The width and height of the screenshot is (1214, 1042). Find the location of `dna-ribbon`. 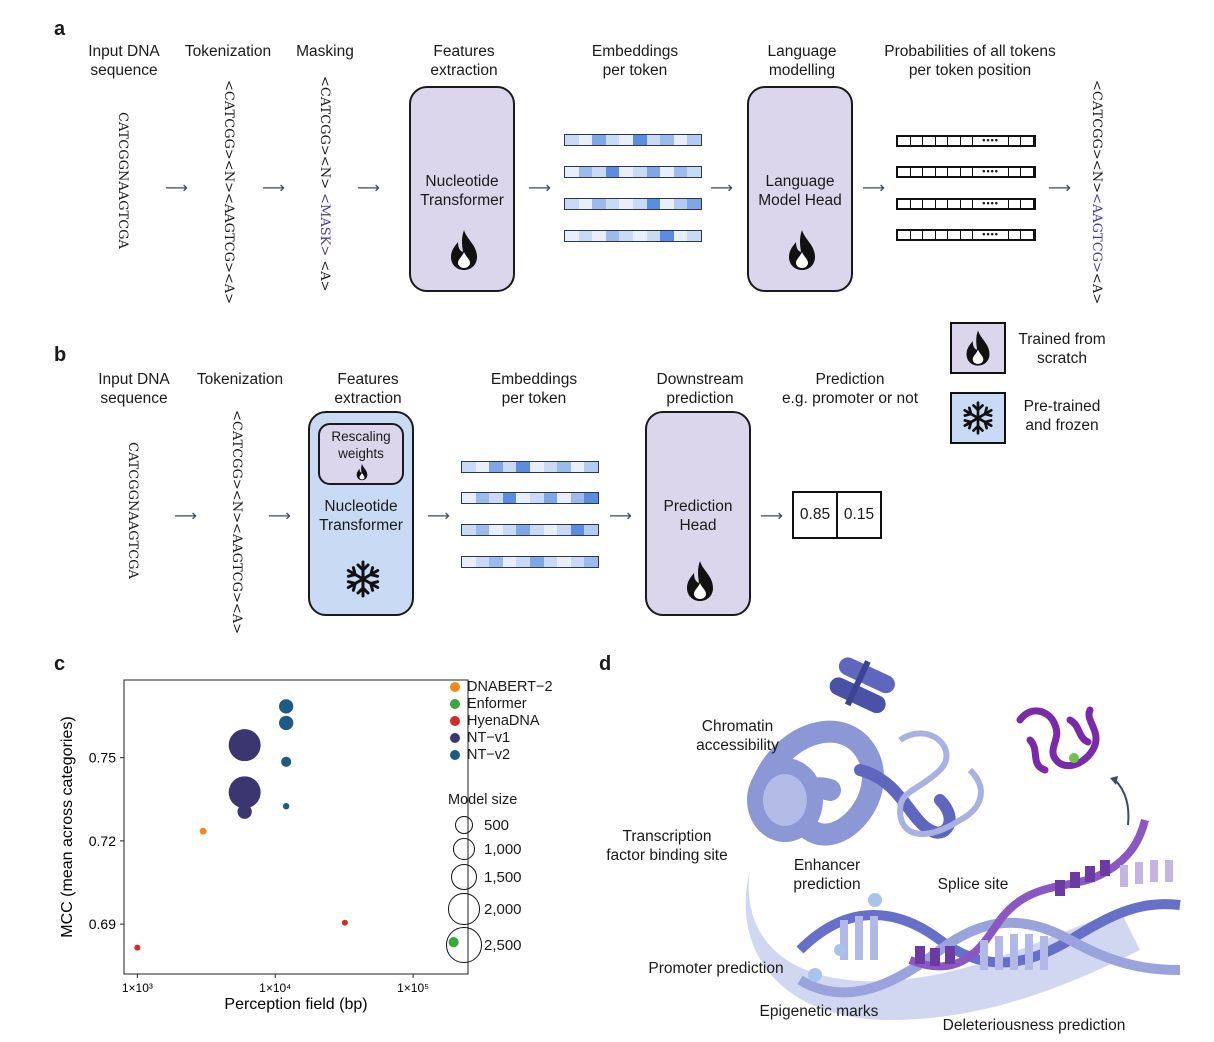

dna-ribbon is located at coordinates (942, 945).